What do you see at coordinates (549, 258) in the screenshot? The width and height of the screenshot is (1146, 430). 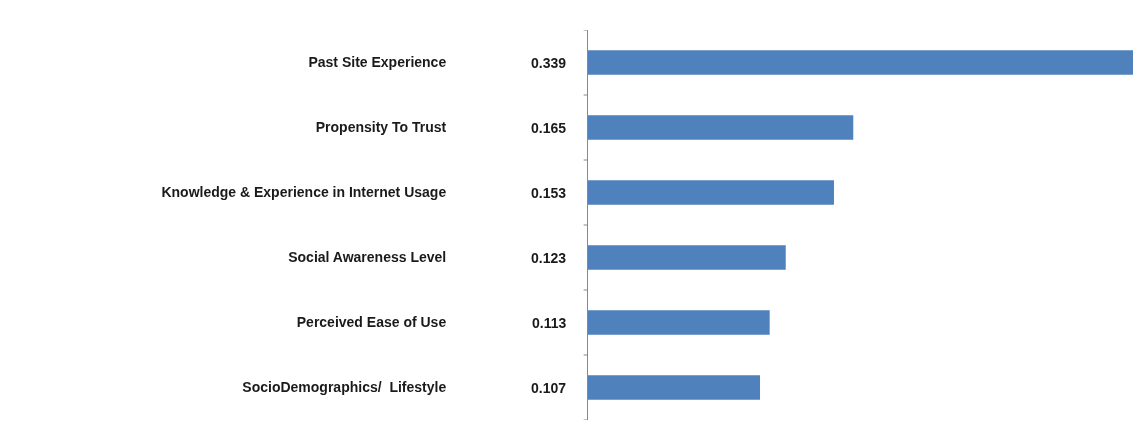 I see `data-label: 0.123` at bounding box center [549, 258].